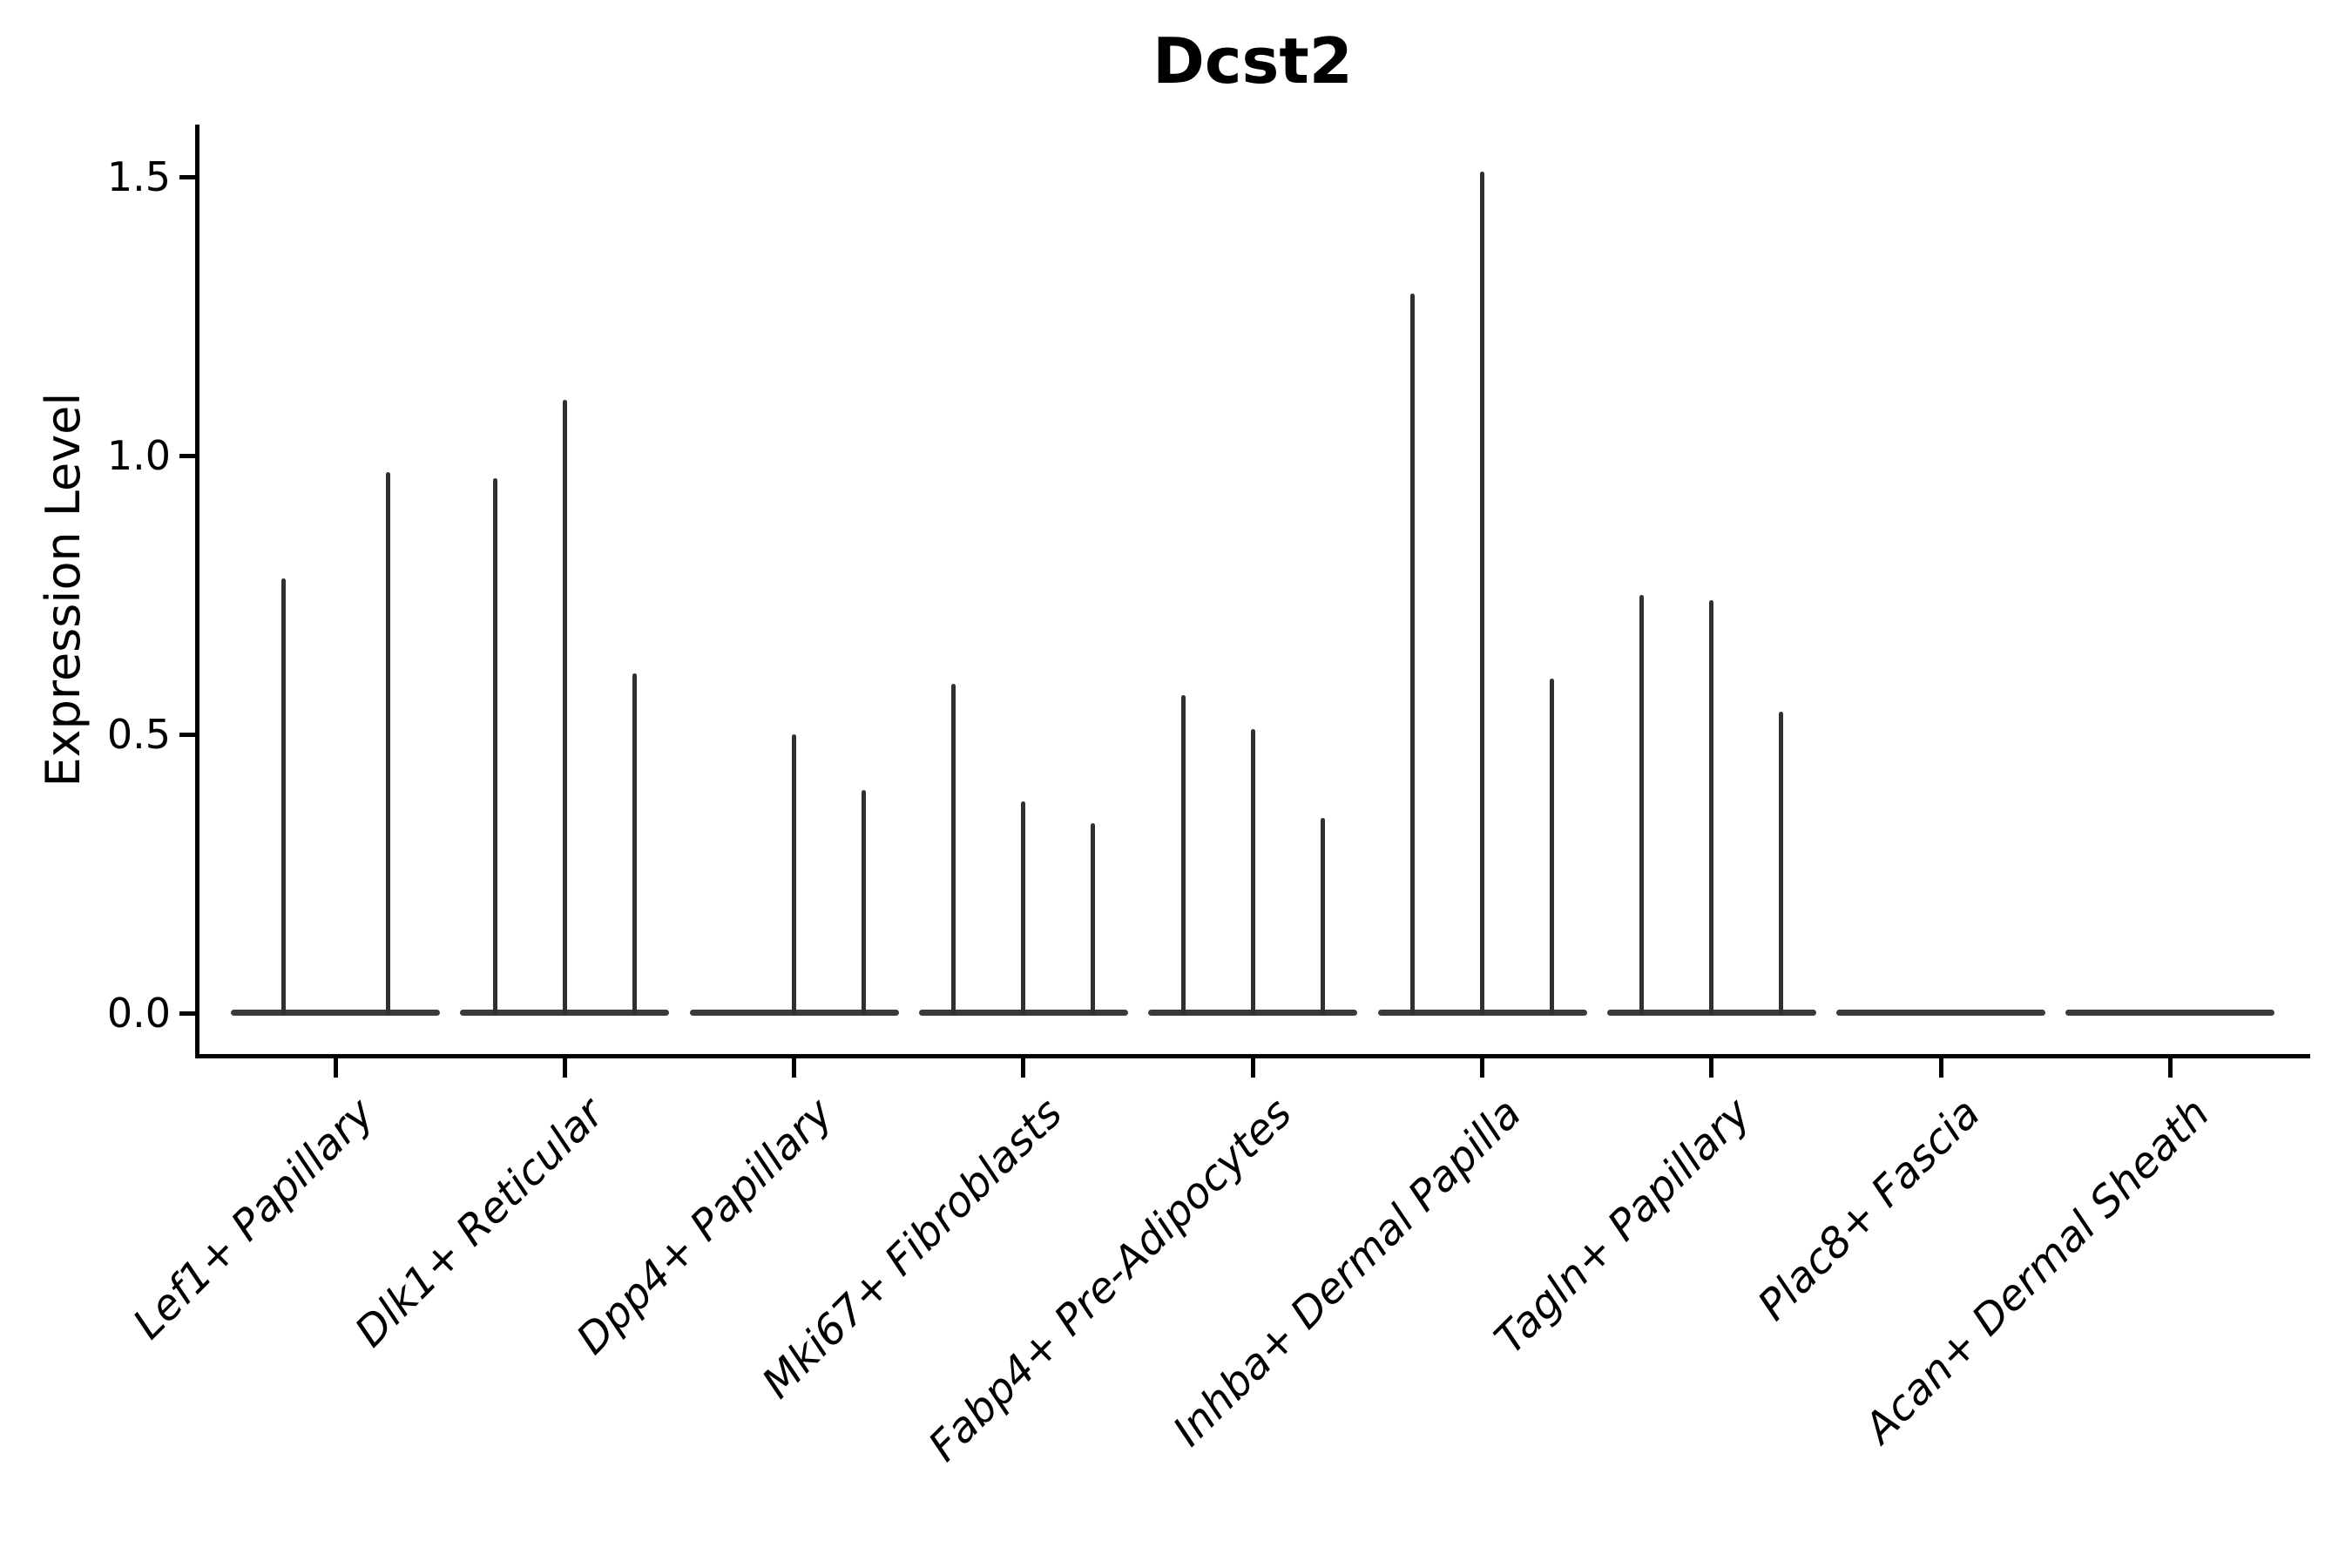 Image resolution: width=2352 pixels, height=1568 pixels. I want to click on x-tick-label: Lef1+ Papillary, so click(254, 1219).